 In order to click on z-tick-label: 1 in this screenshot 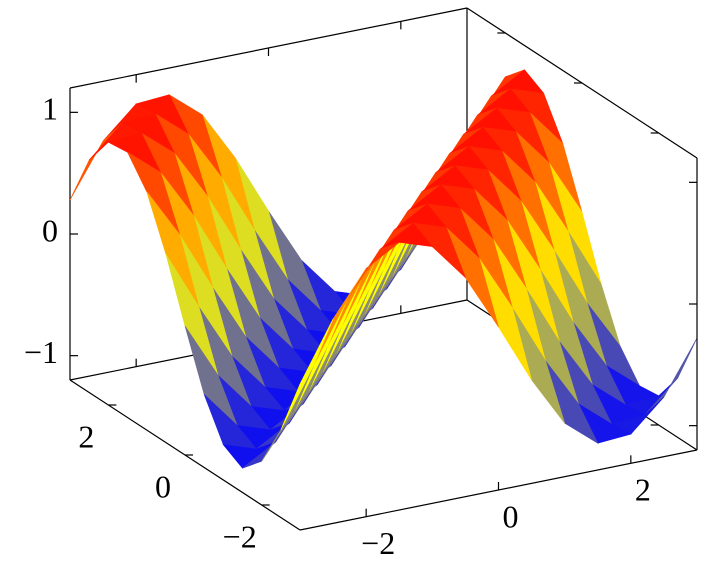, I will do `click(50, 109)`.